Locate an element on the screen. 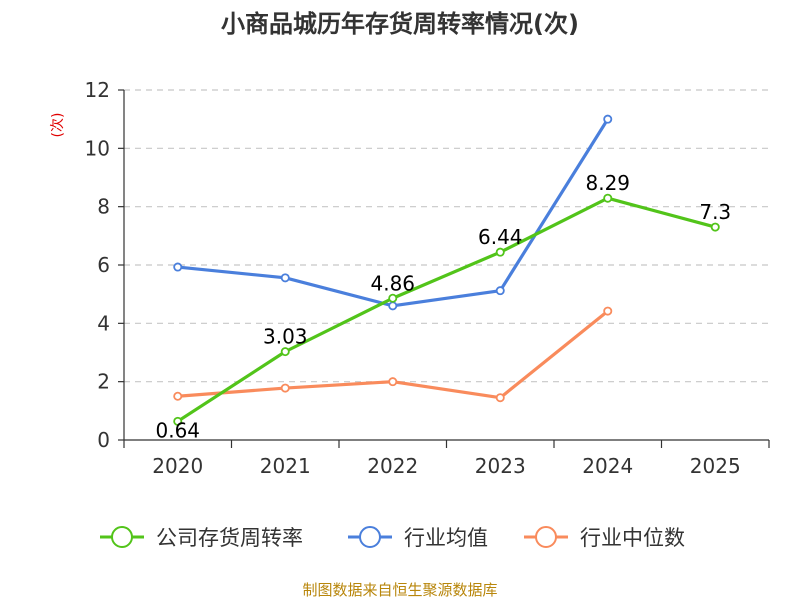  y-tick-label: 4 is located at coordinates (103, 323).